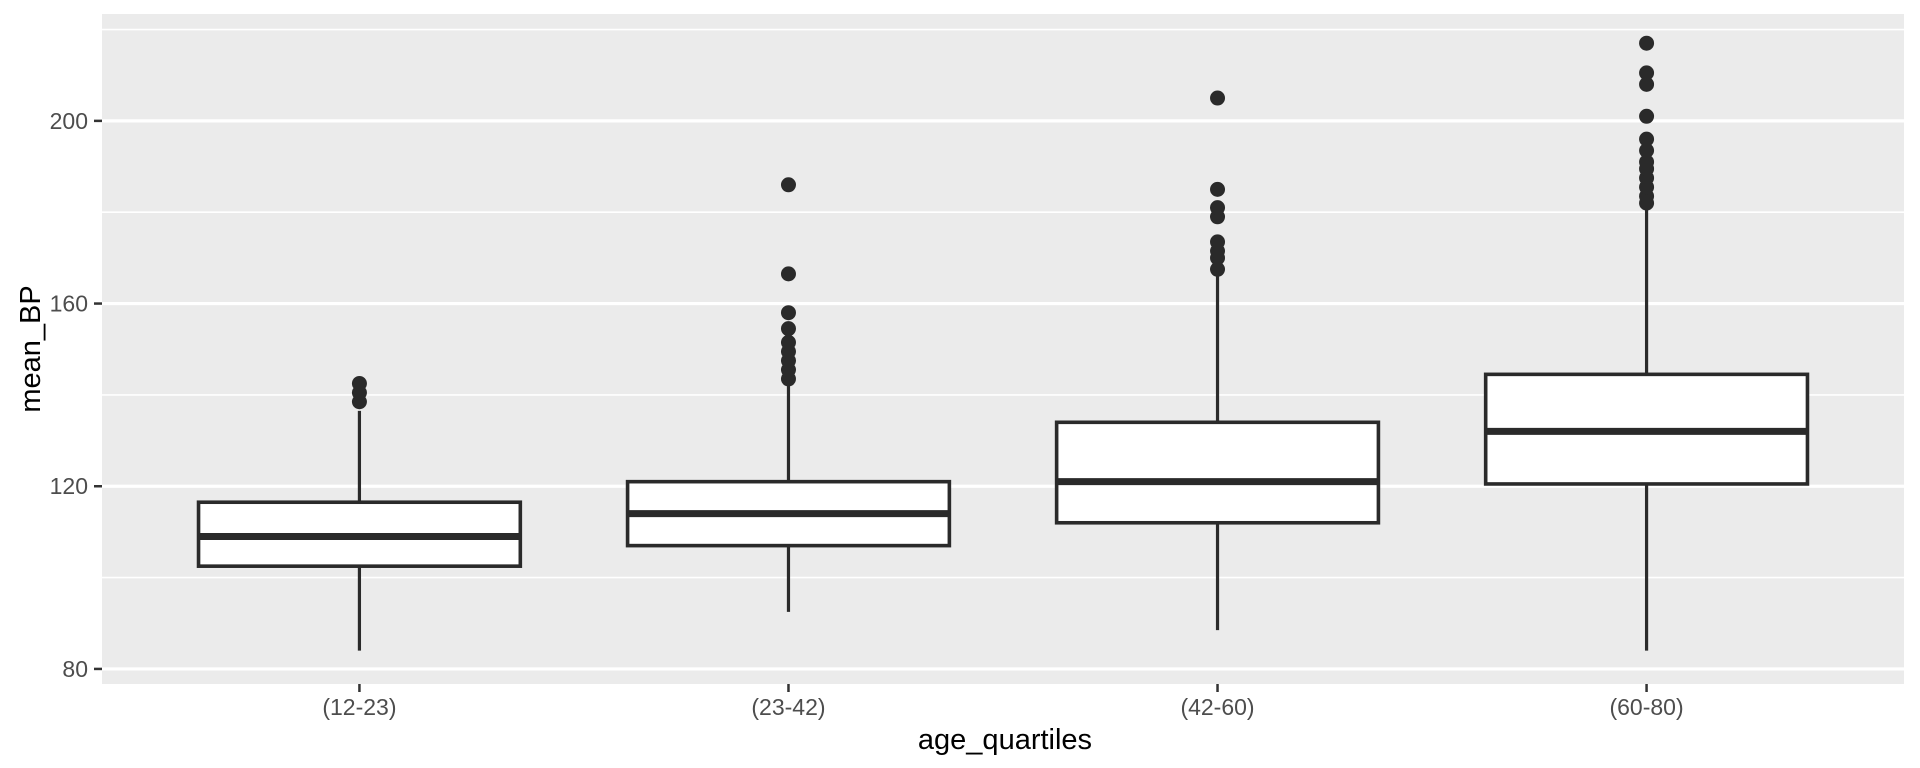  Describe the element at coordinates (359, 513) in the screenshot. I see `boxplot-(12-23)` at that location.